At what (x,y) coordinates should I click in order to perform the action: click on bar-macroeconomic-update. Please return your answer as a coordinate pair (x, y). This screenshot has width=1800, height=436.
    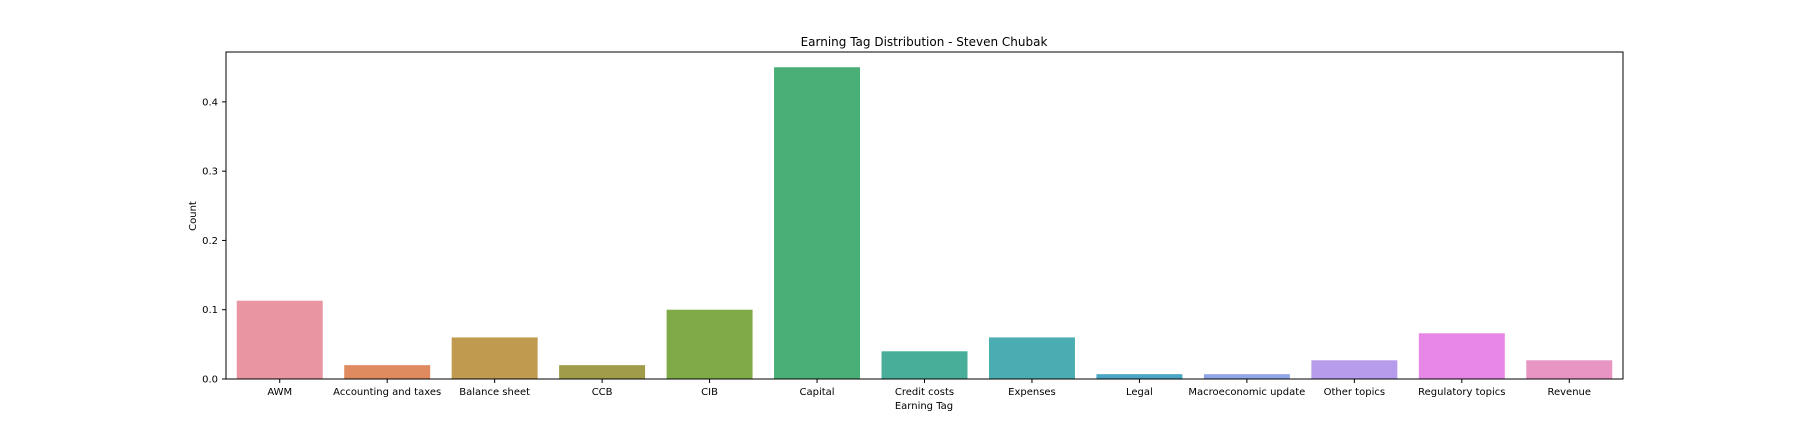
    Looking at the image, I should click on (1246, 376).